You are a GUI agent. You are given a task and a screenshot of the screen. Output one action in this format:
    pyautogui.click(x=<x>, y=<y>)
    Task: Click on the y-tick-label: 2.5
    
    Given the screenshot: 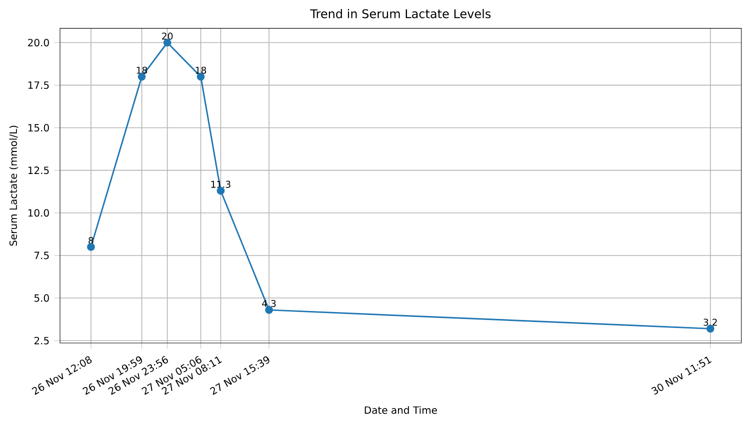 What is the action you would take?
    pyautogui.click(x=41, y=340)
    